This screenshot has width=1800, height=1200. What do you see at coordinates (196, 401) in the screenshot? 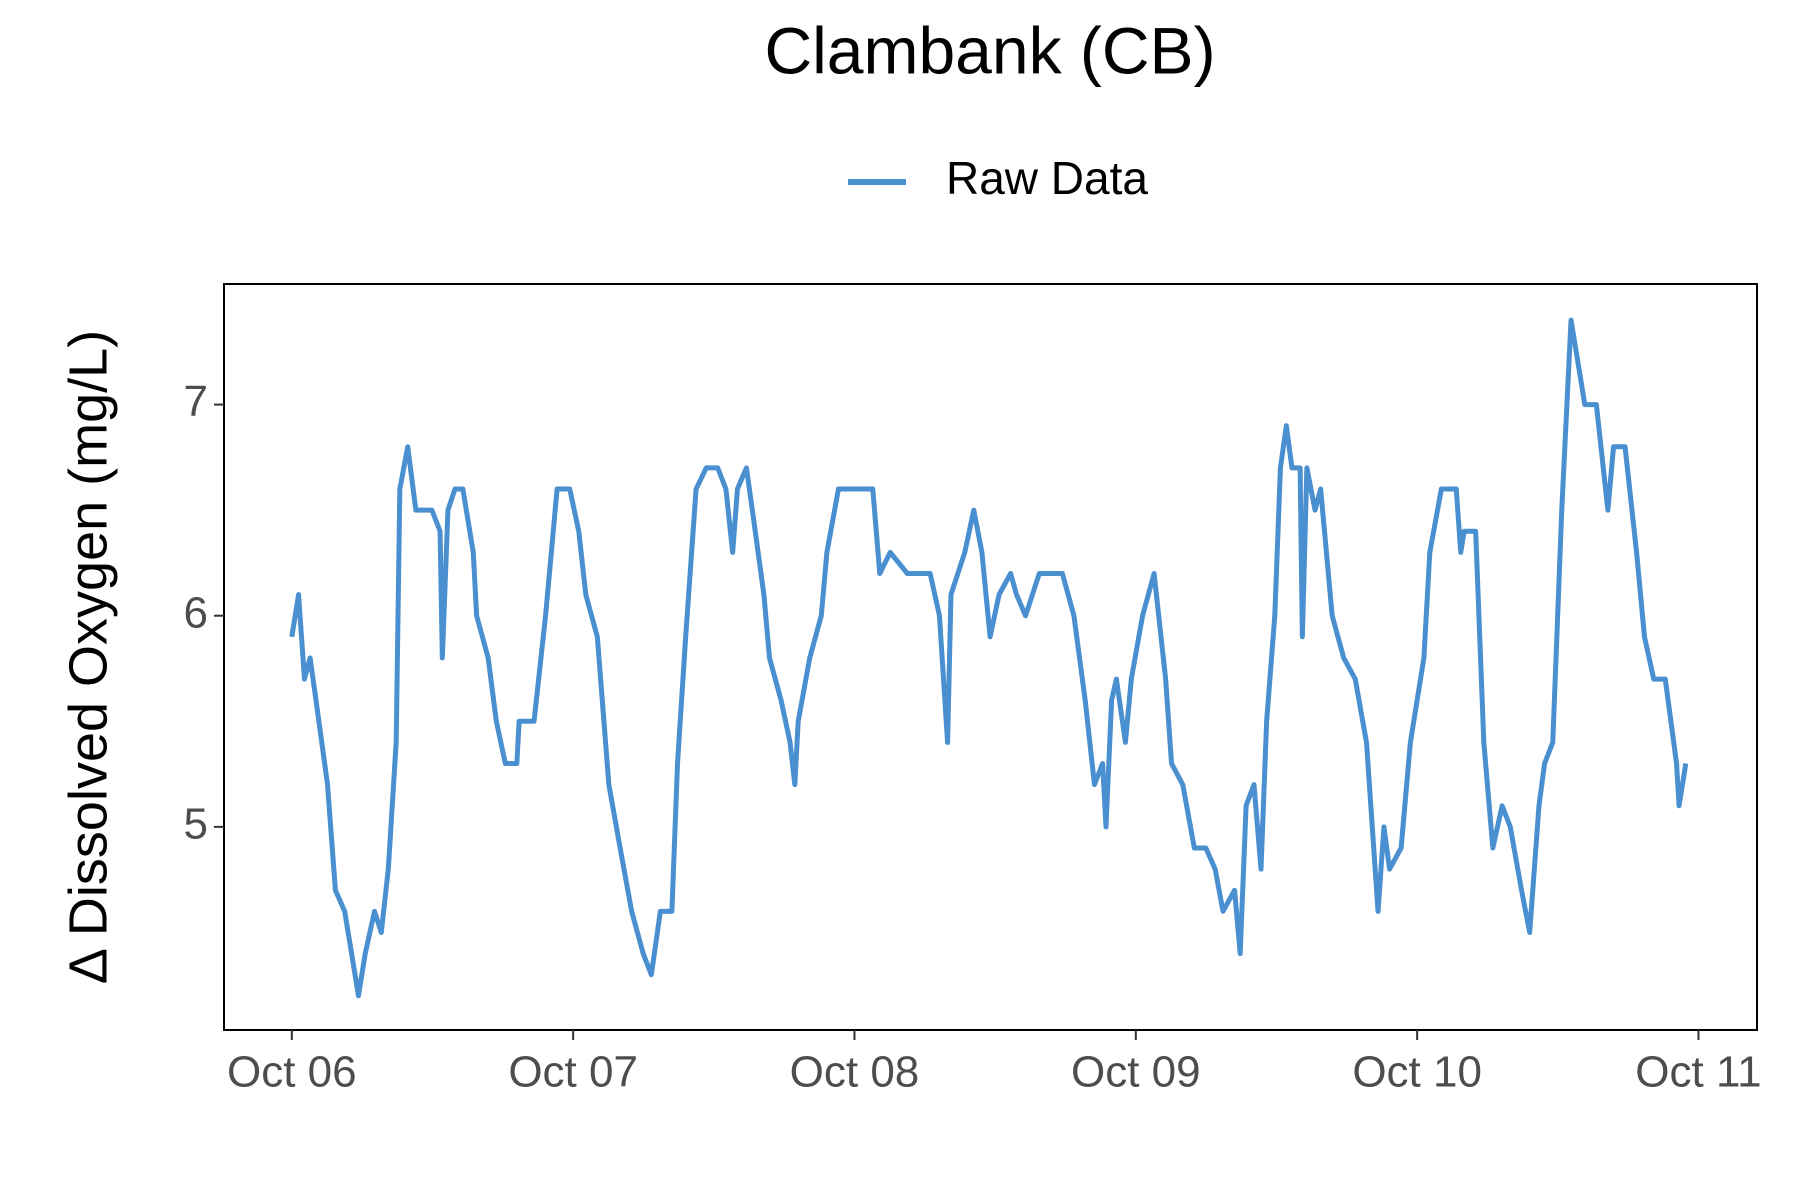
I see `y-tick-label: 7` at bounding box center [196, 401].